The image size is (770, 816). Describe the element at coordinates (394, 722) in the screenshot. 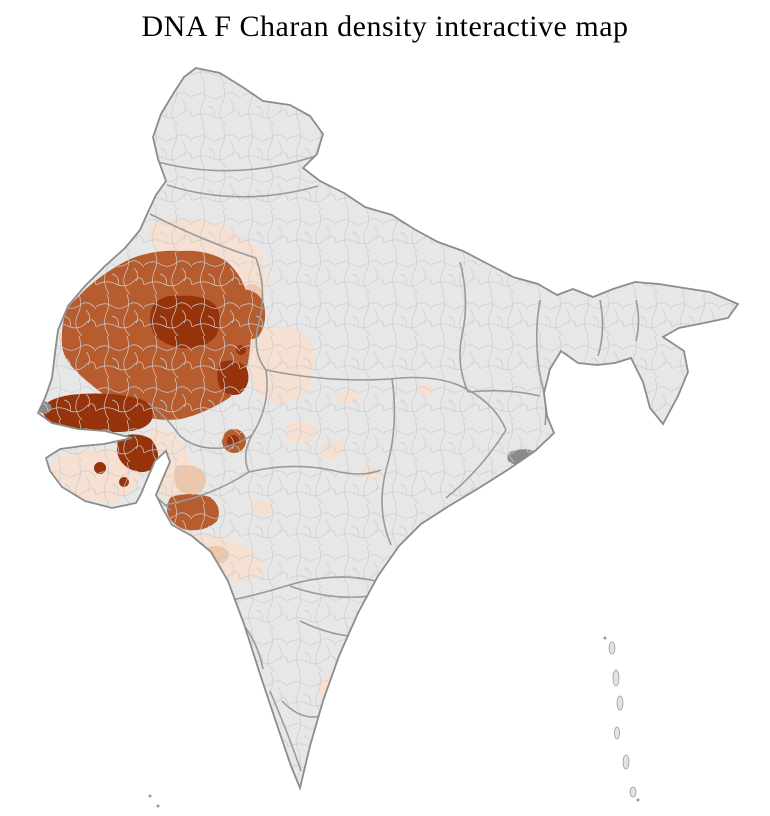

I see `islands` at that location.